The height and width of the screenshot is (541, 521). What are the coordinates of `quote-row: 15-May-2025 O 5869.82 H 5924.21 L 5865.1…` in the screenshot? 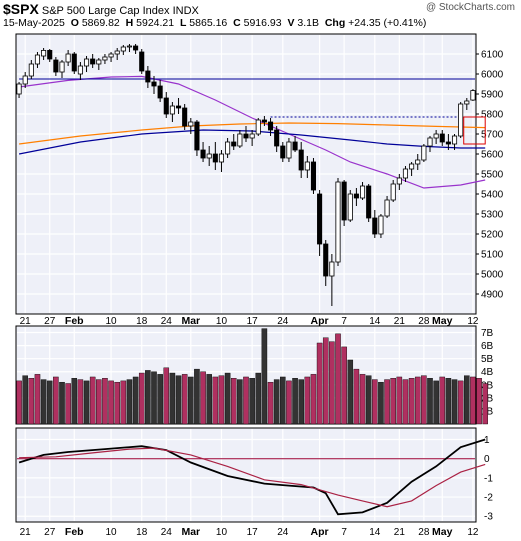 It's located at (214, 23).